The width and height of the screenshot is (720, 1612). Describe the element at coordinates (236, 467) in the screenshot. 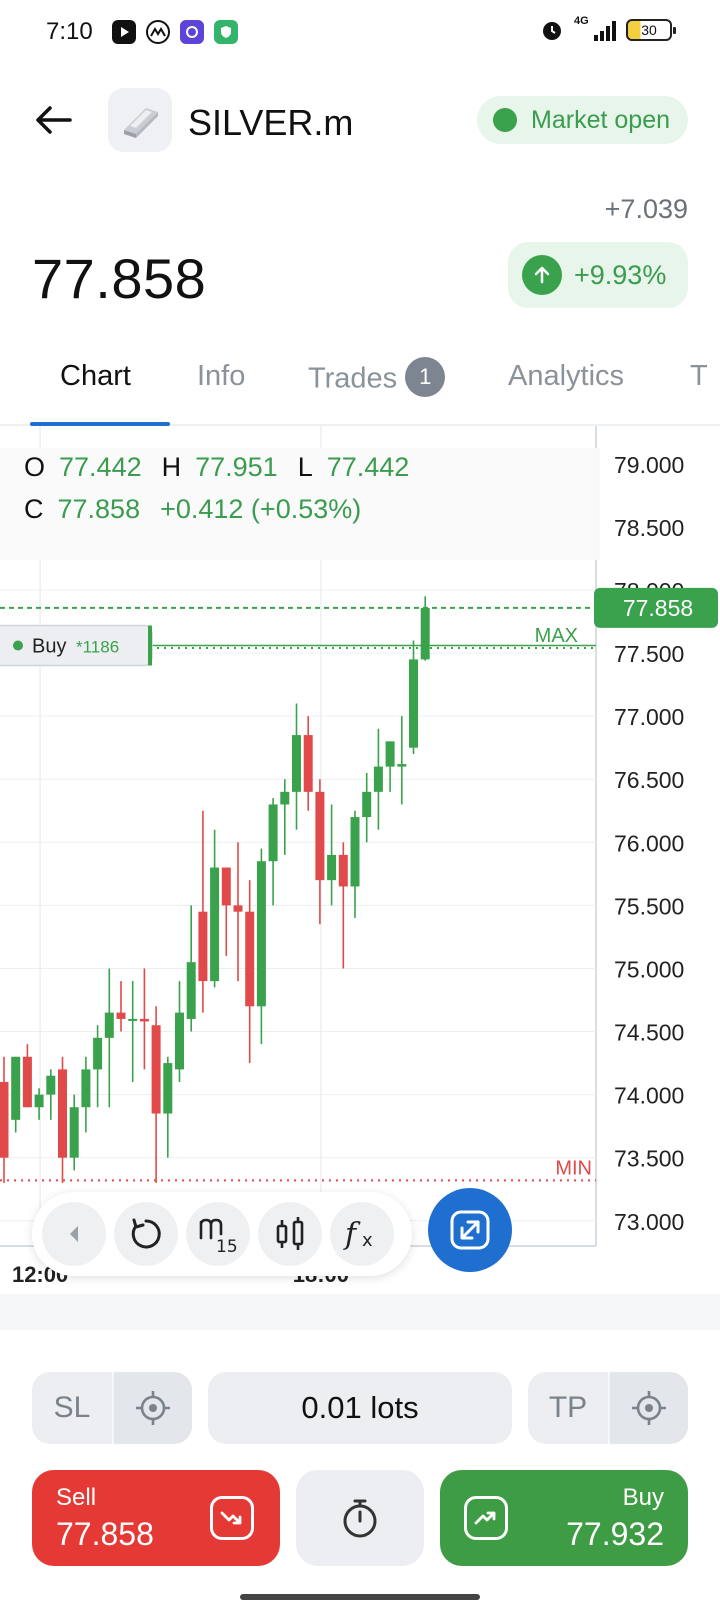

I see `high-value: 77.951` at that location.